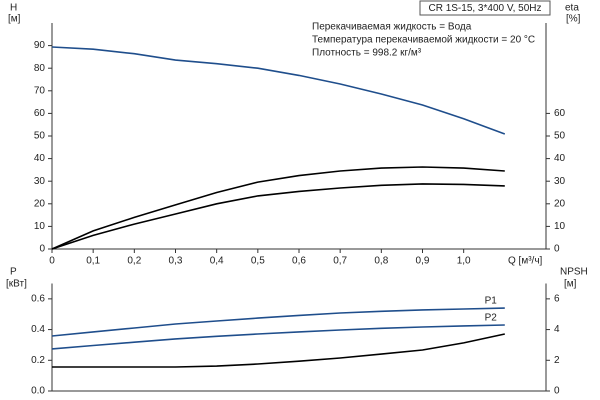  I want to click on annotation: Перекачиваемая жидкость = Вода, so click(392, 27).